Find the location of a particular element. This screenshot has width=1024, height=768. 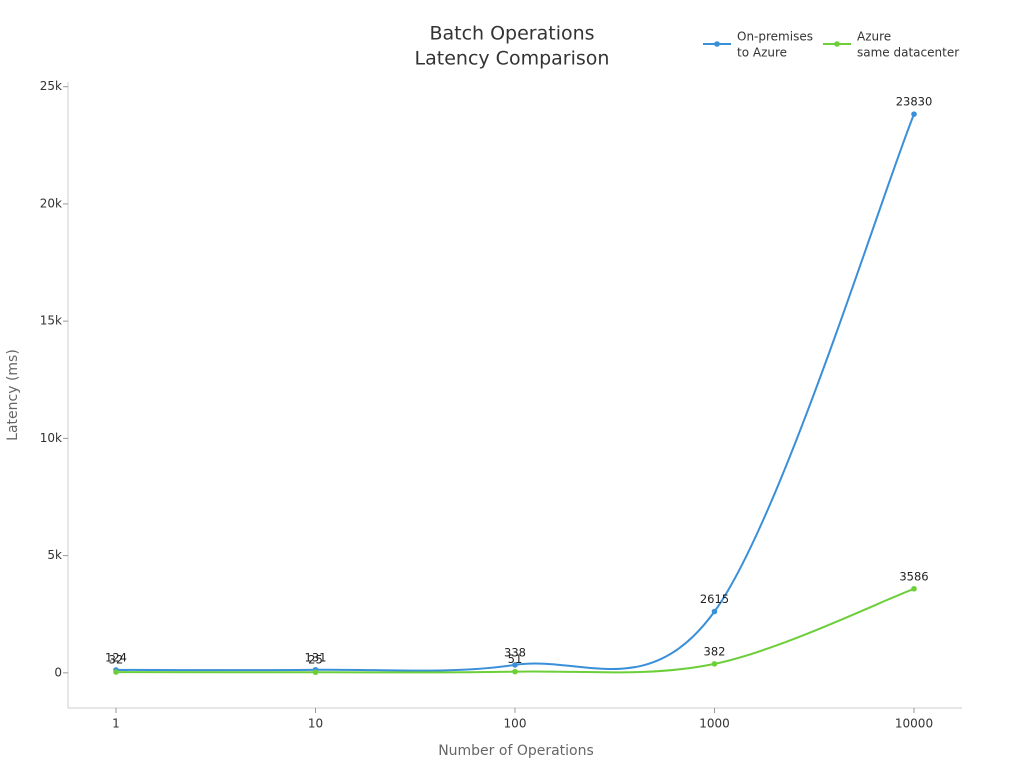

x-tick-label: 1000 is located at coordinates (714, 724).